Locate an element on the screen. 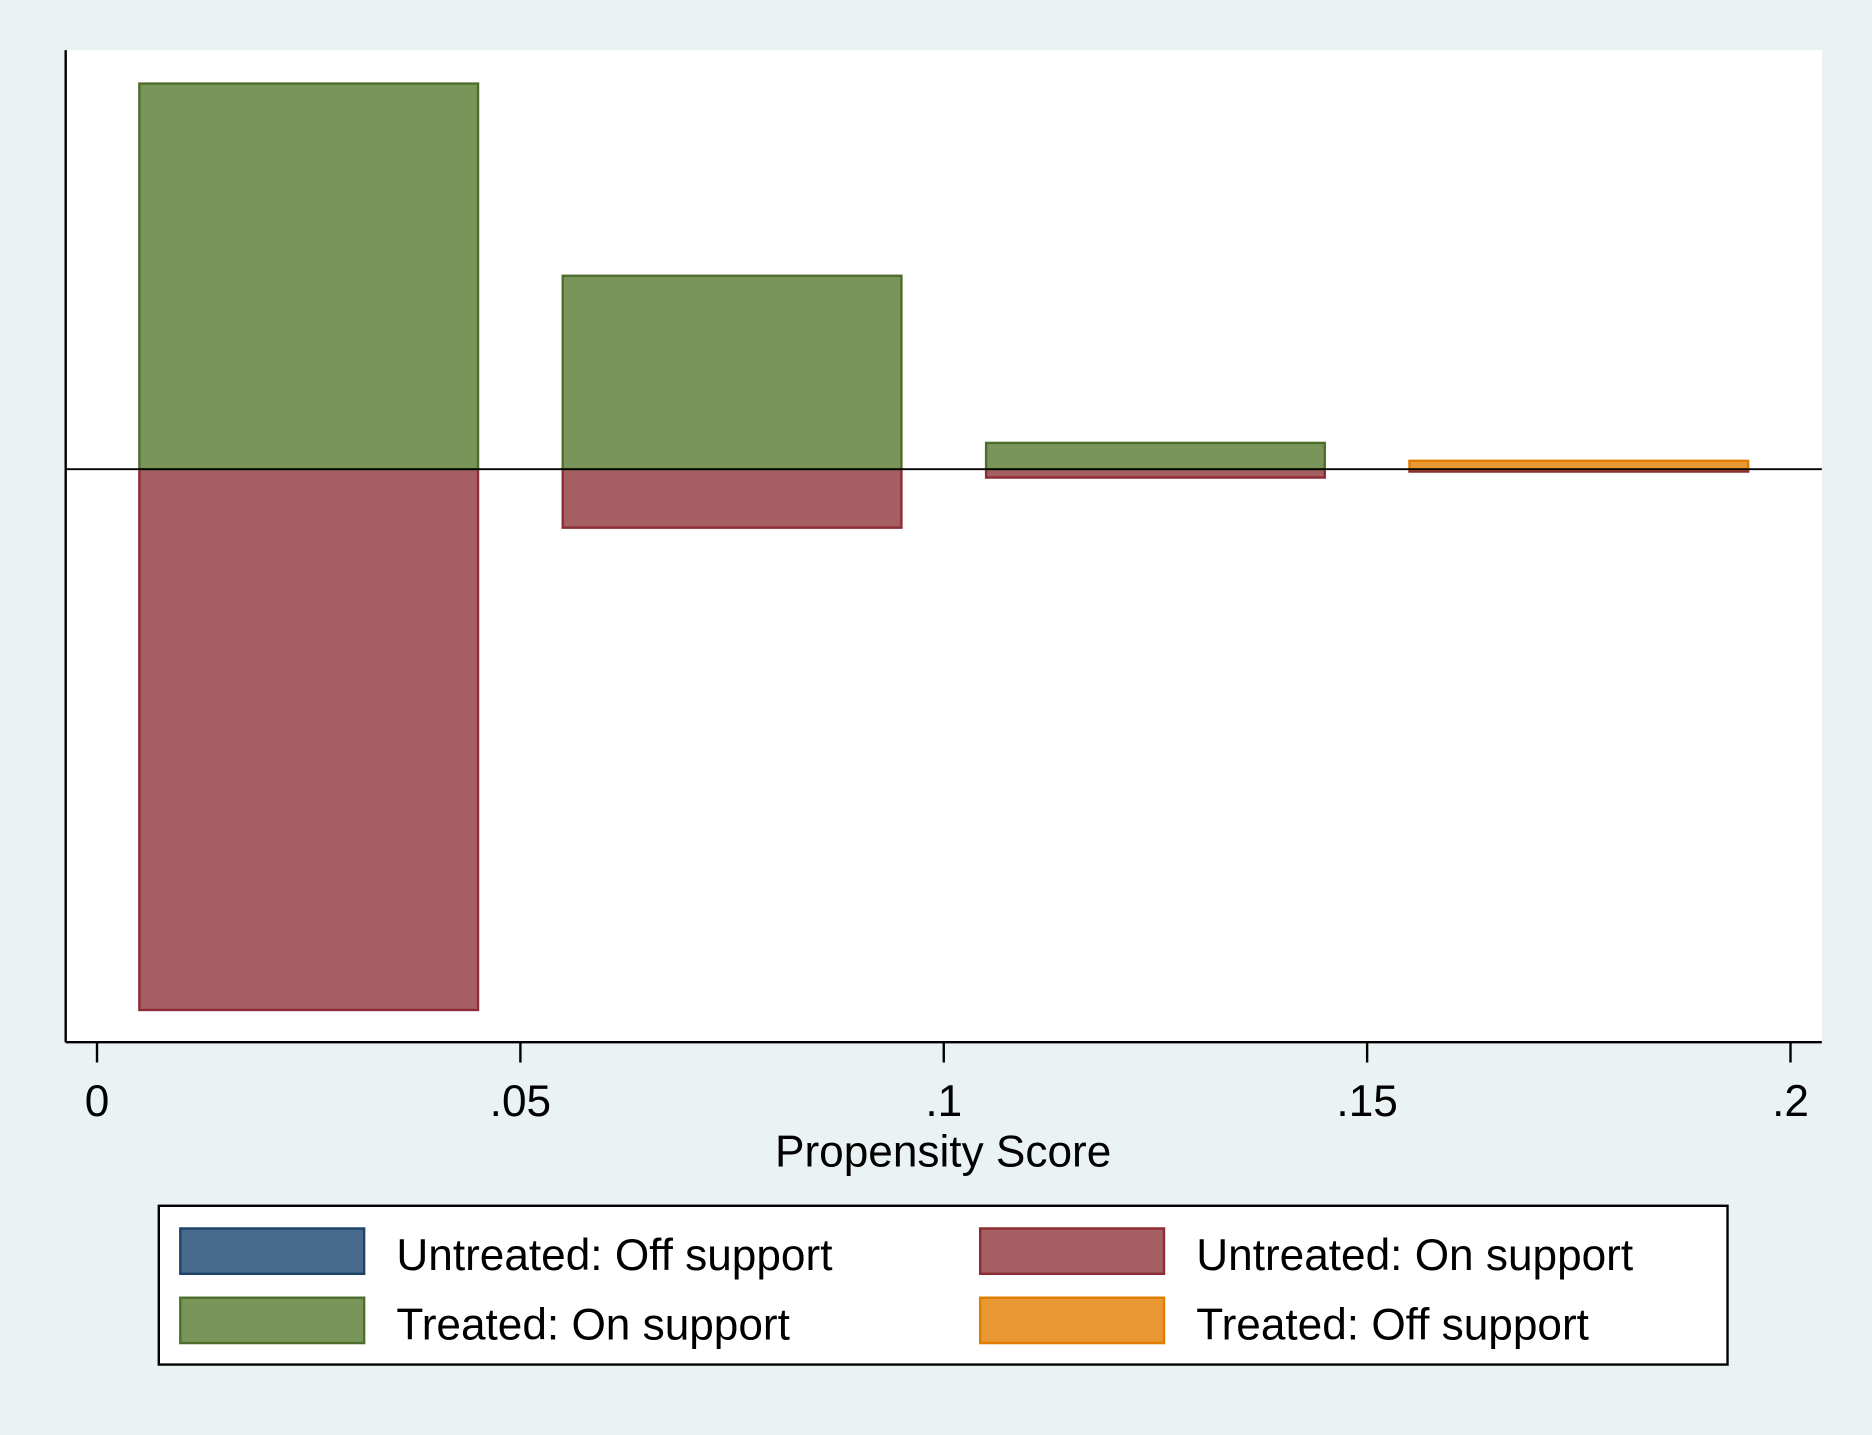 The image size is (1872, 1435). x-tick-label: .15 is located at coordinates (1366, 1101).